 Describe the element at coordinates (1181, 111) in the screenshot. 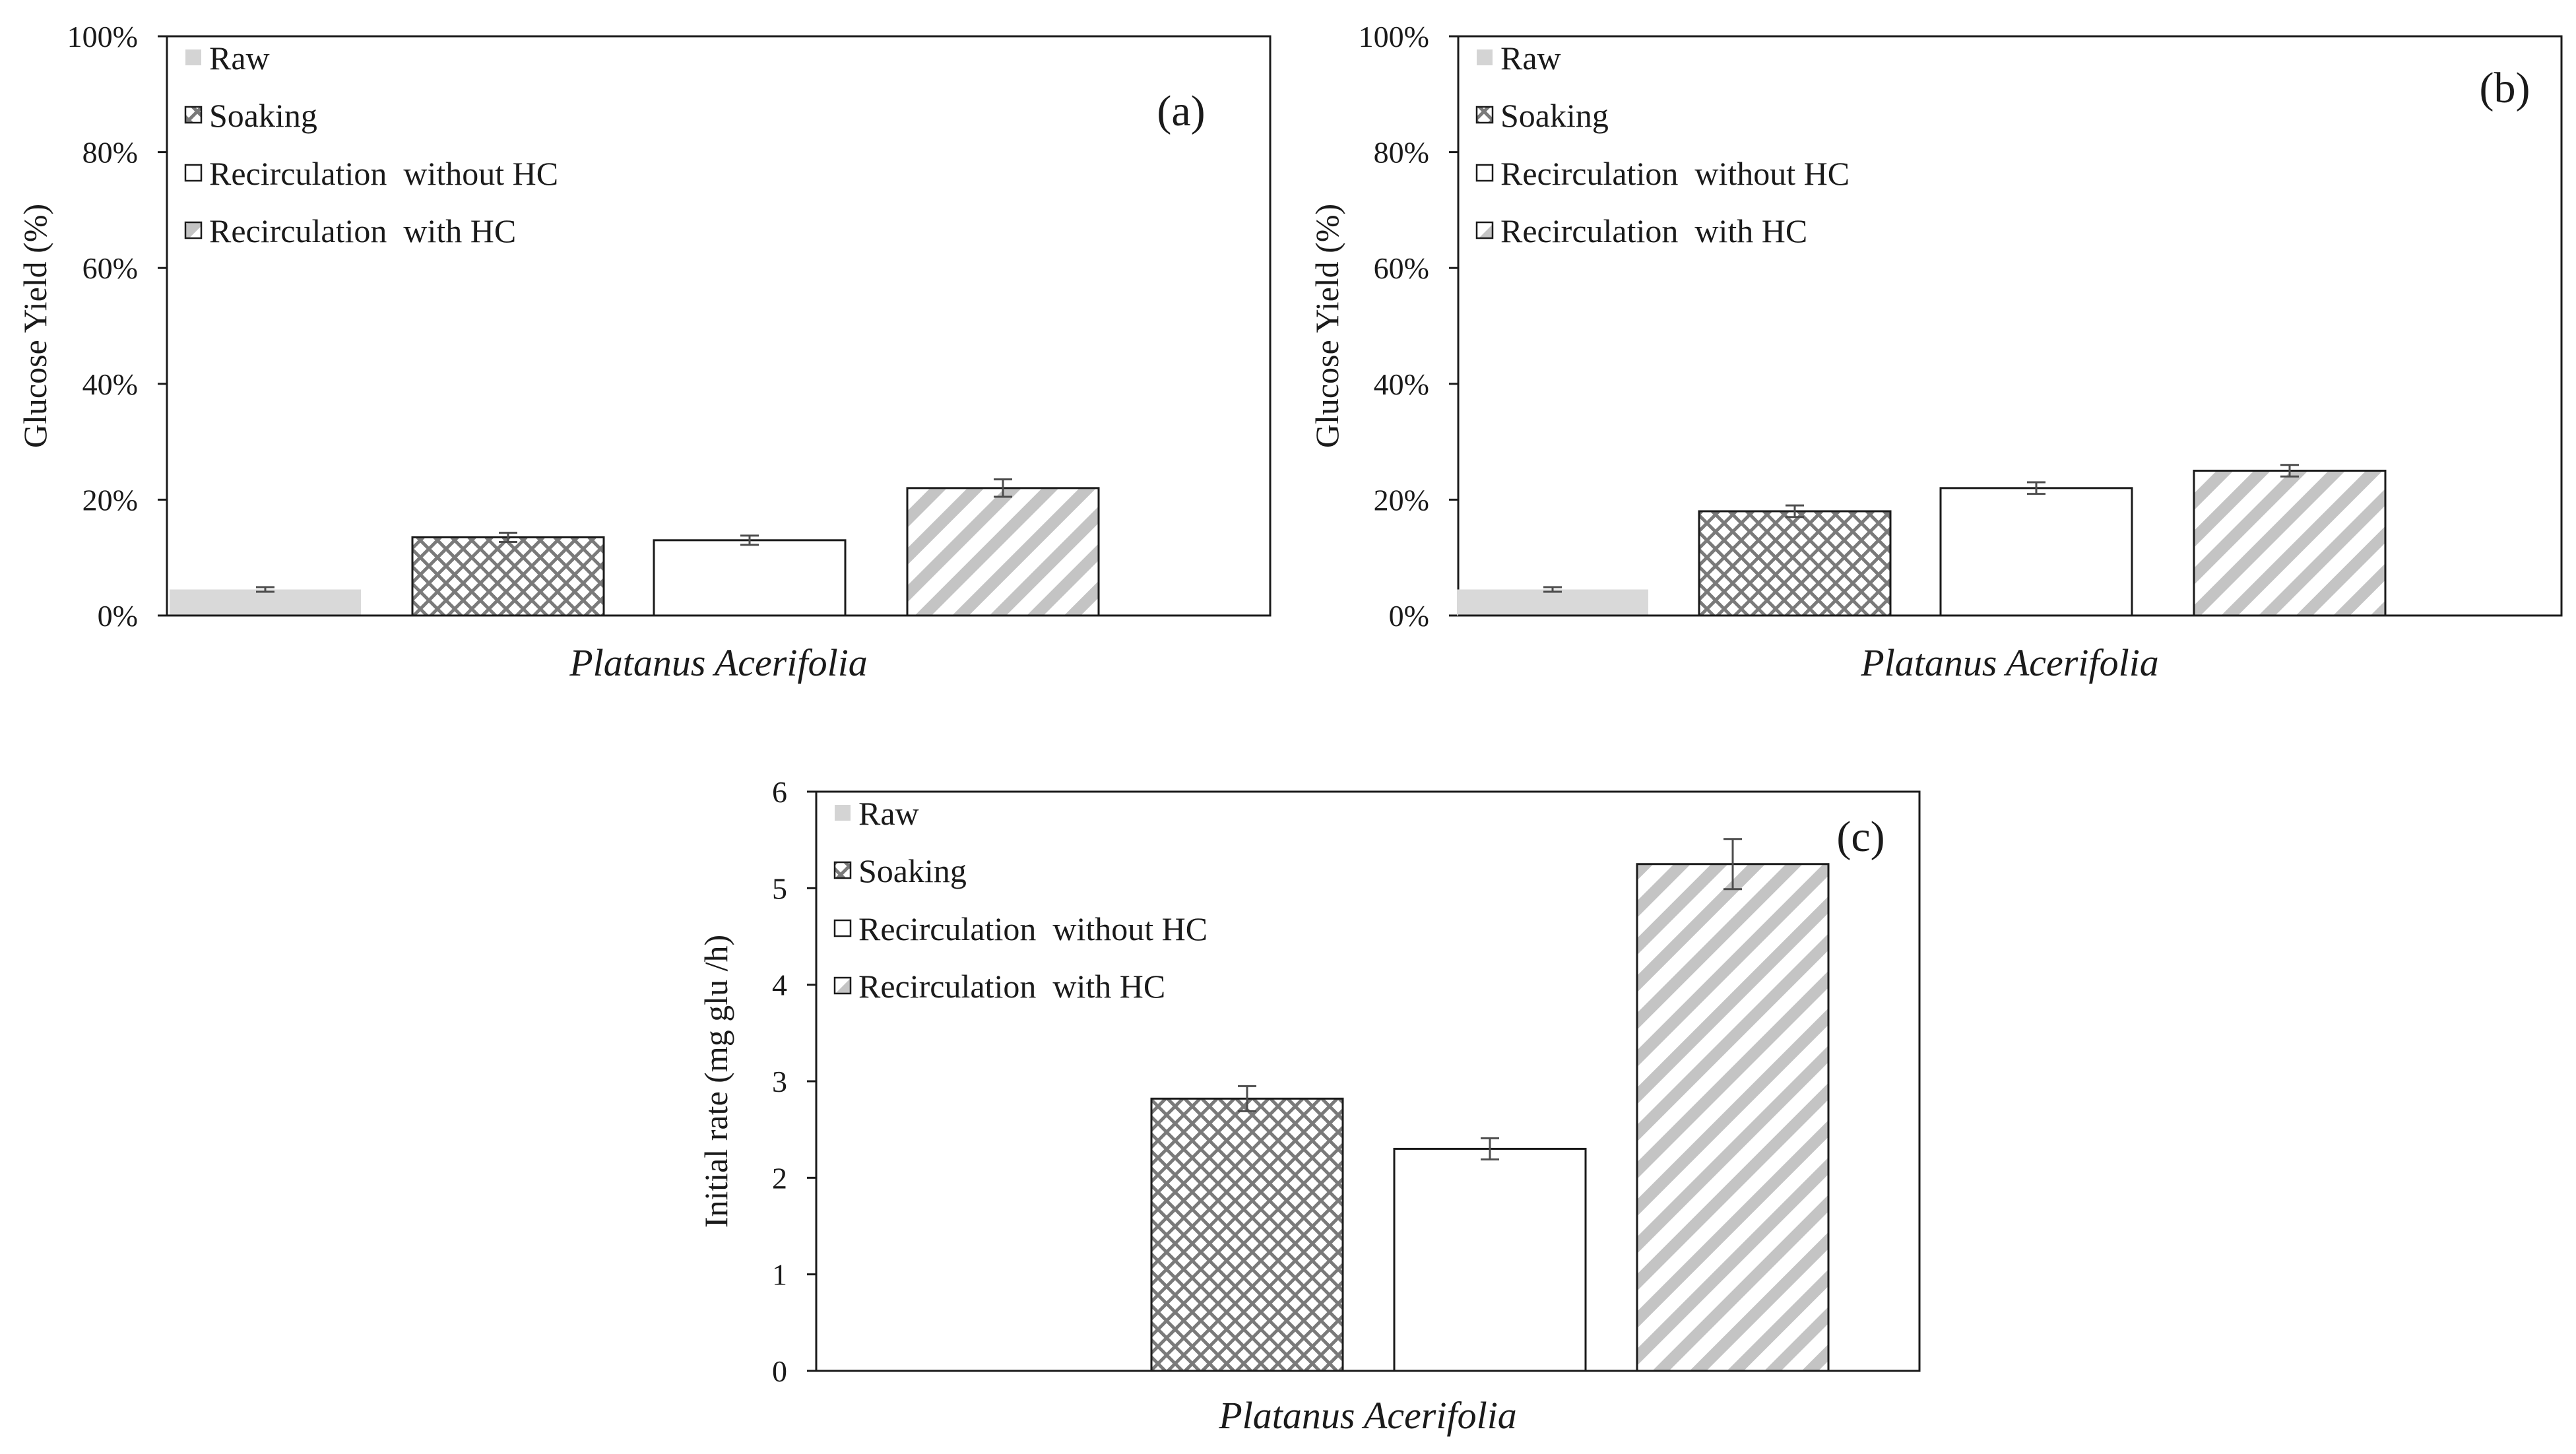

I see `panel-label: (a)` at that location.